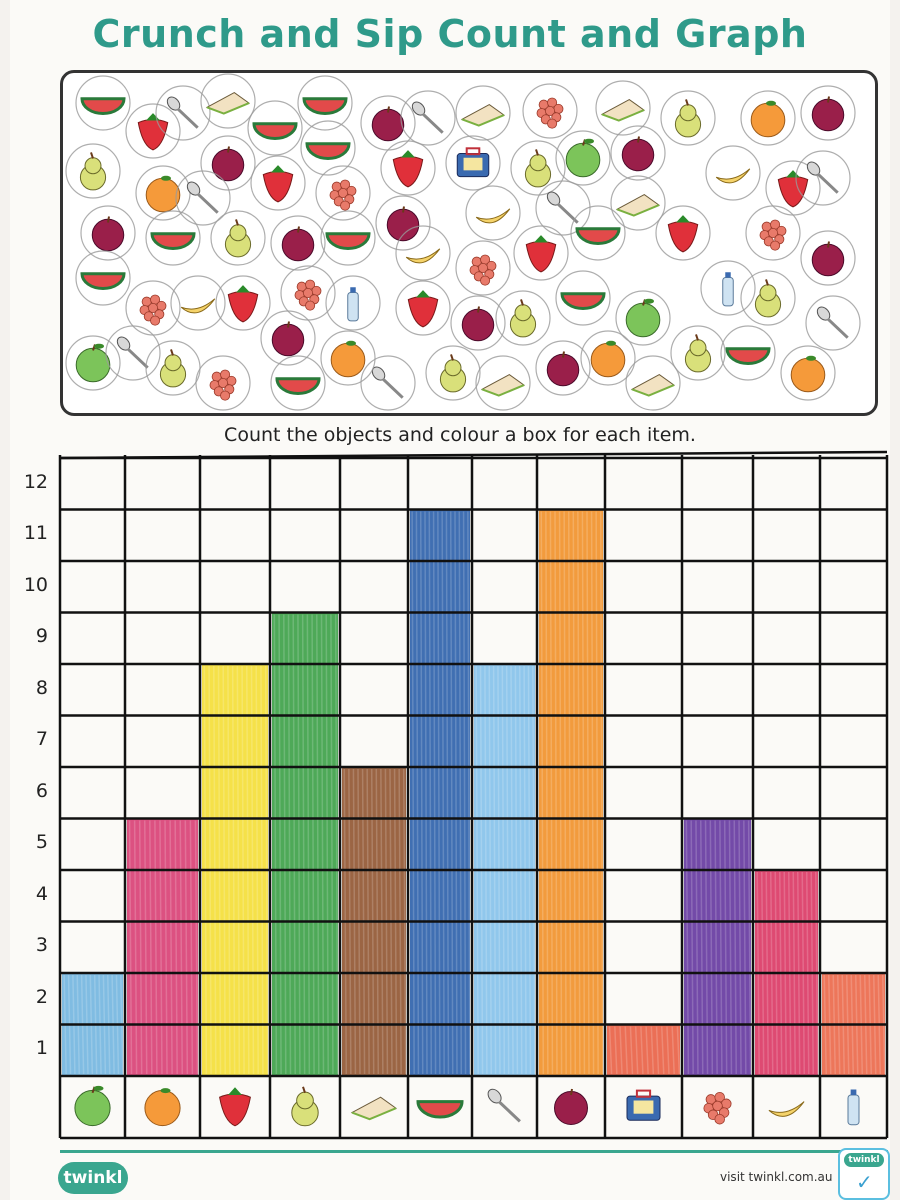 The width and height of the screenshot is (900, 1200). I want to click on y-tick-label: 12, so click(35, 481).